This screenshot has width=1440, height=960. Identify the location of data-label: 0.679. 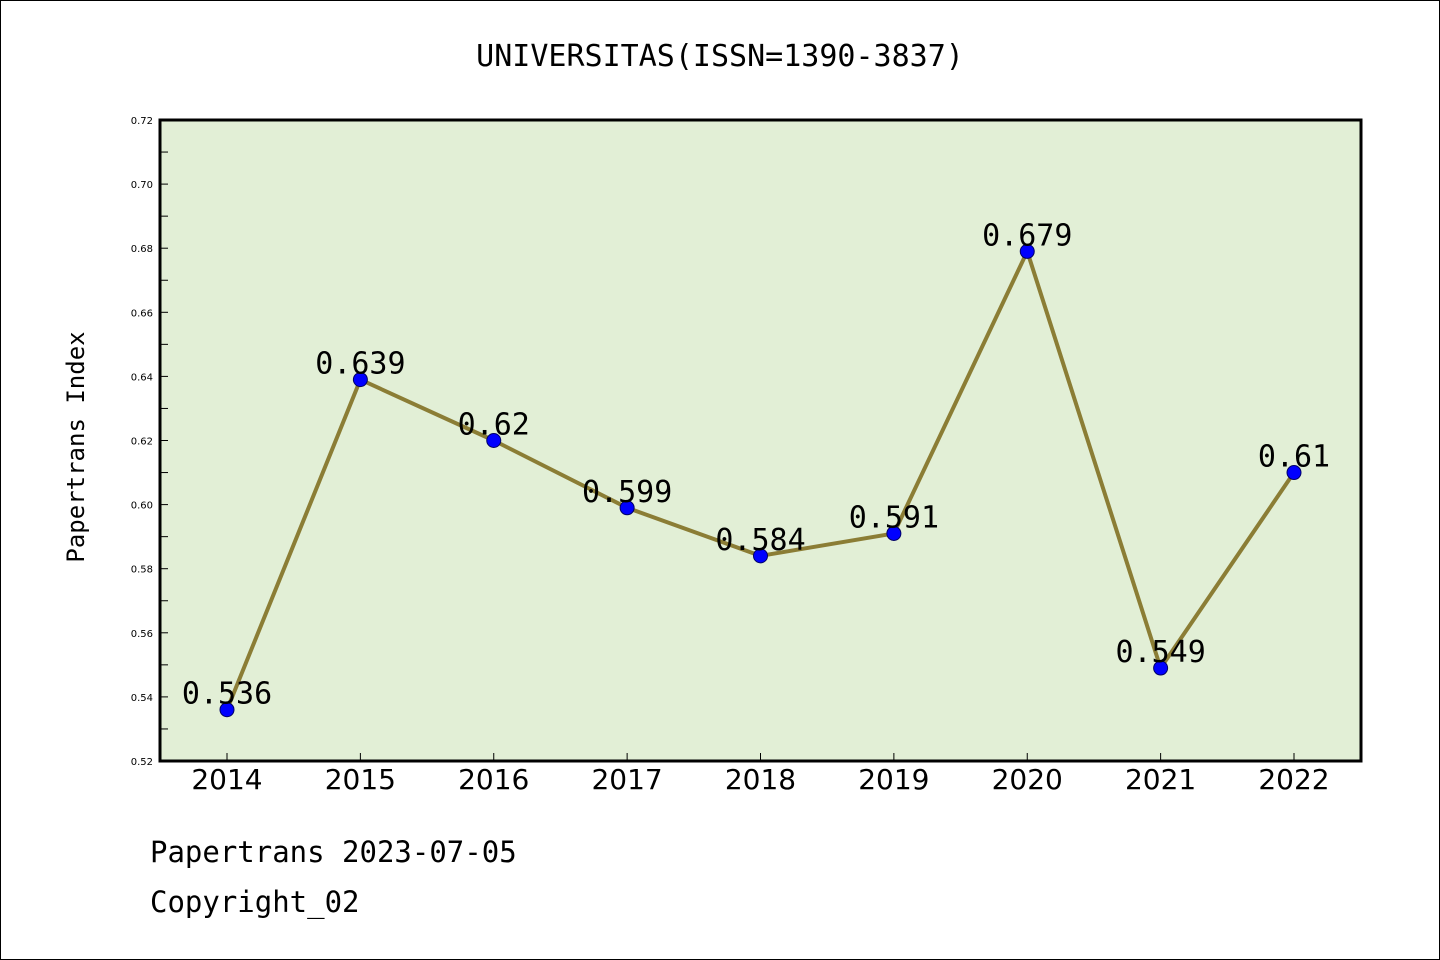
(1027, 235).